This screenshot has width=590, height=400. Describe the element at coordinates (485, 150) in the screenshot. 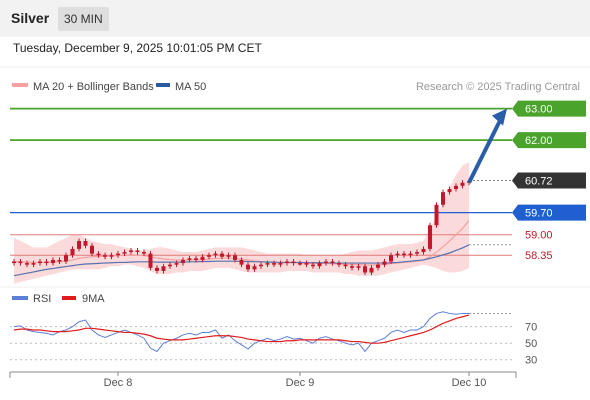

I see `forecast-arrow-shaft` at that location.